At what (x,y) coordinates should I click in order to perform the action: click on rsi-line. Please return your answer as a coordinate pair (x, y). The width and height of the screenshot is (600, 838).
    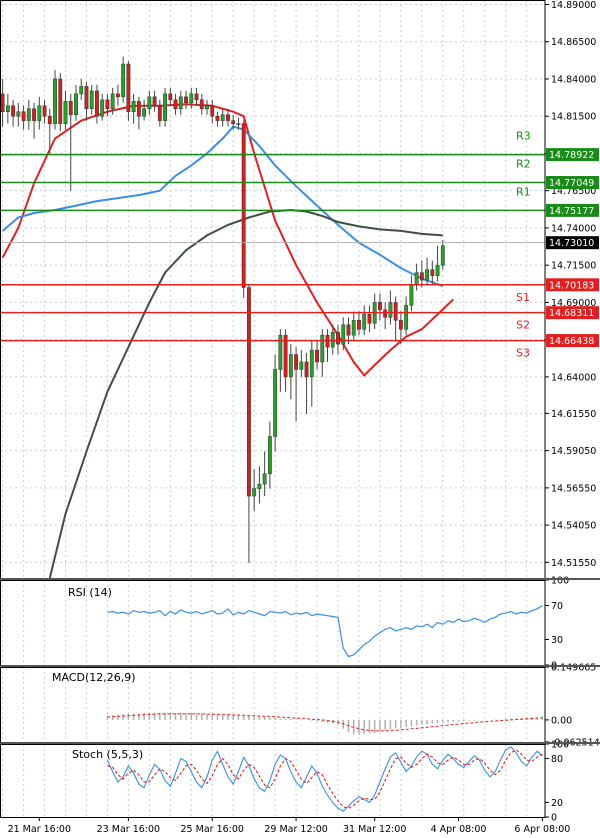
    Looking at the image, I should click on (325, 631).